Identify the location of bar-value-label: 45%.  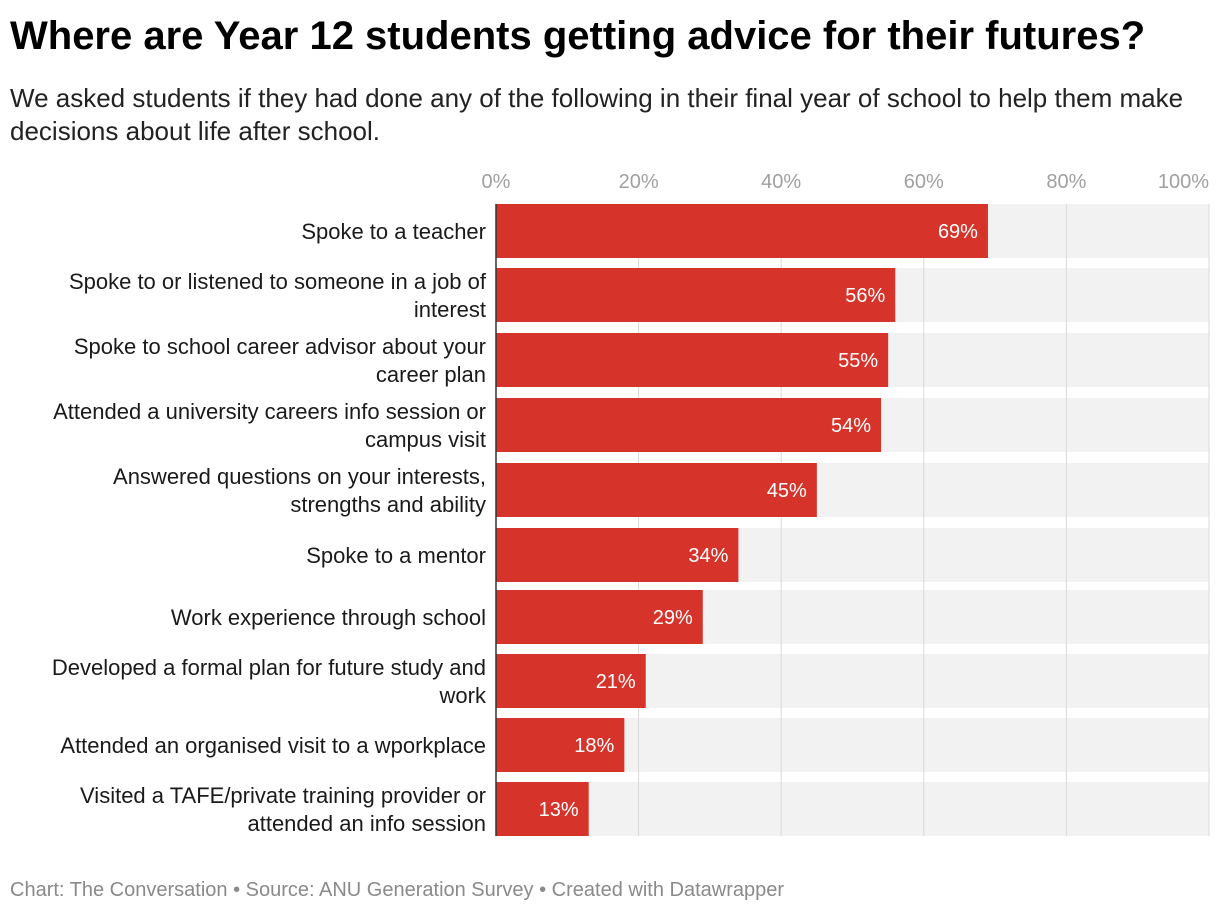
(787, 491).